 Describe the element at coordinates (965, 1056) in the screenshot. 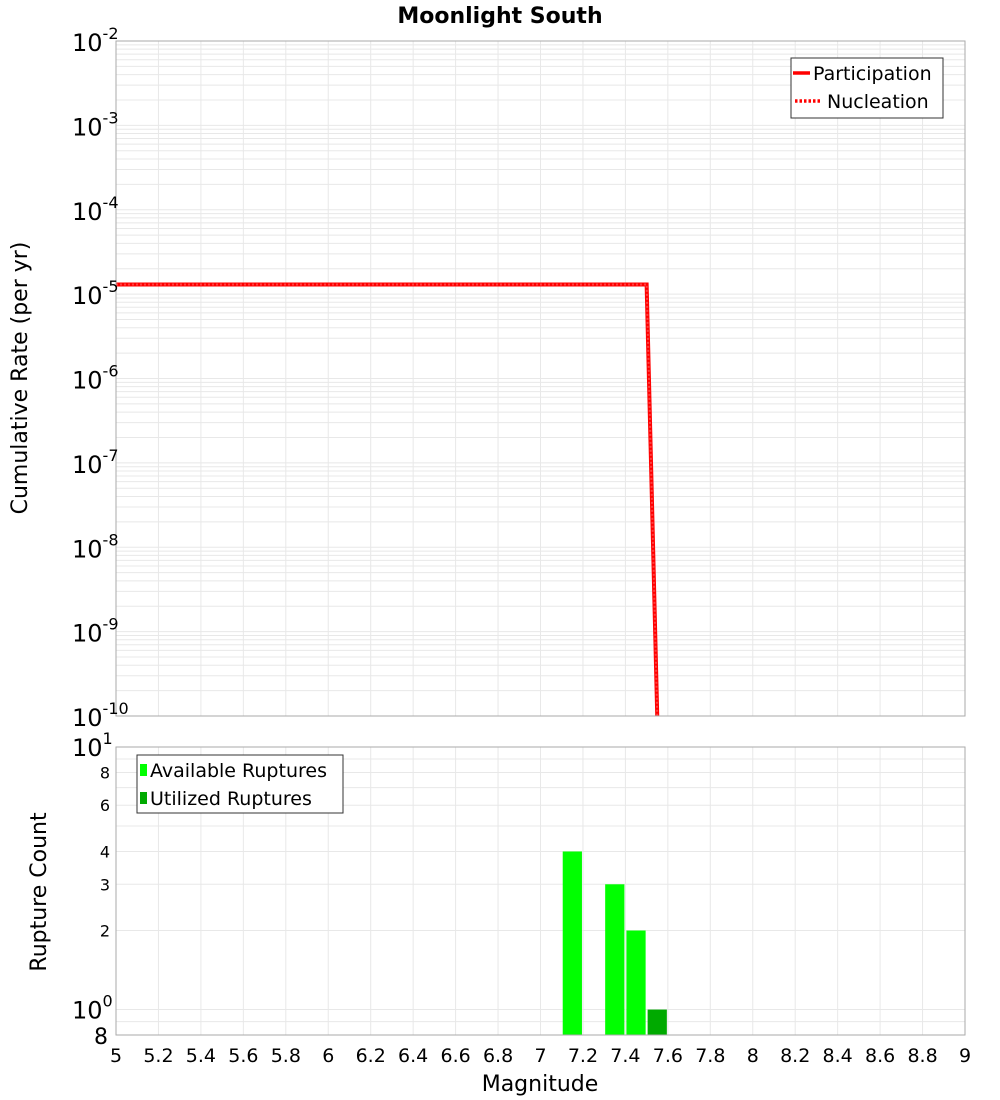

I see `x-tick-label: 9` at that location.